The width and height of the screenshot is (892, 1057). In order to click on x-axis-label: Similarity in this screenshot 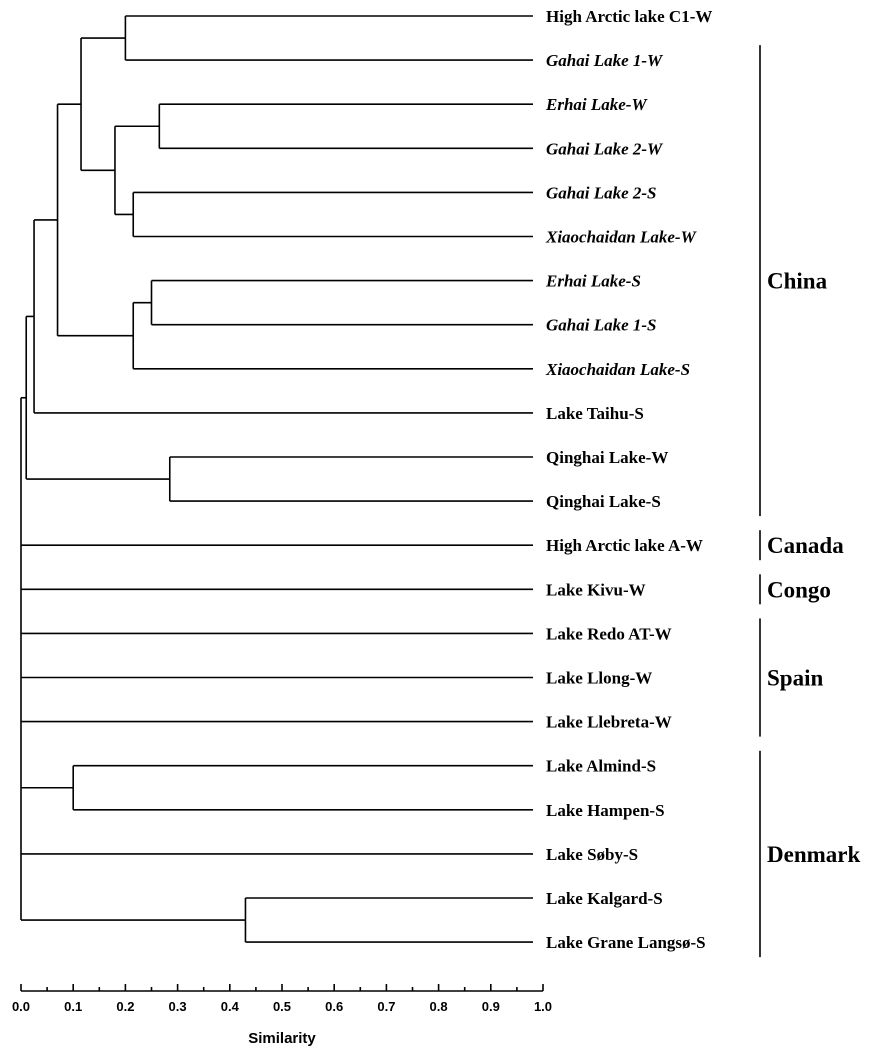, I will do `click(282, 1038)`.